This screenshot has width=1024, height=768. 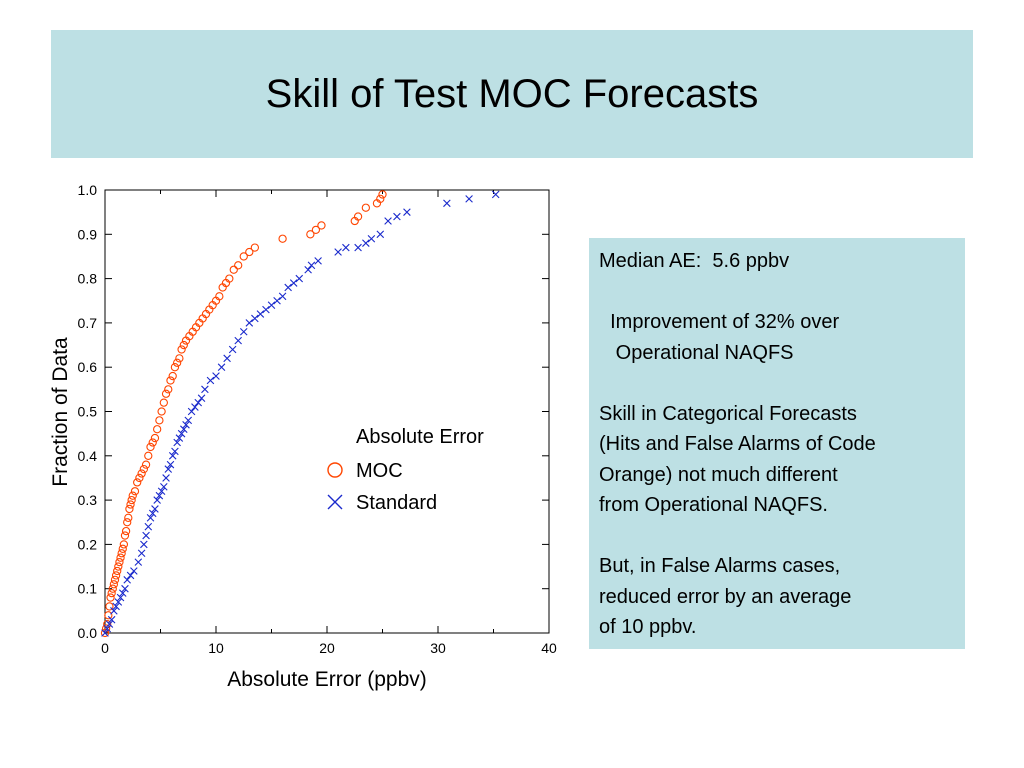 What do you see at coordinates (60, 412) in the screenshot?
I see `y-axis-label: Fraction of Data` at bounding box center [60, 412].